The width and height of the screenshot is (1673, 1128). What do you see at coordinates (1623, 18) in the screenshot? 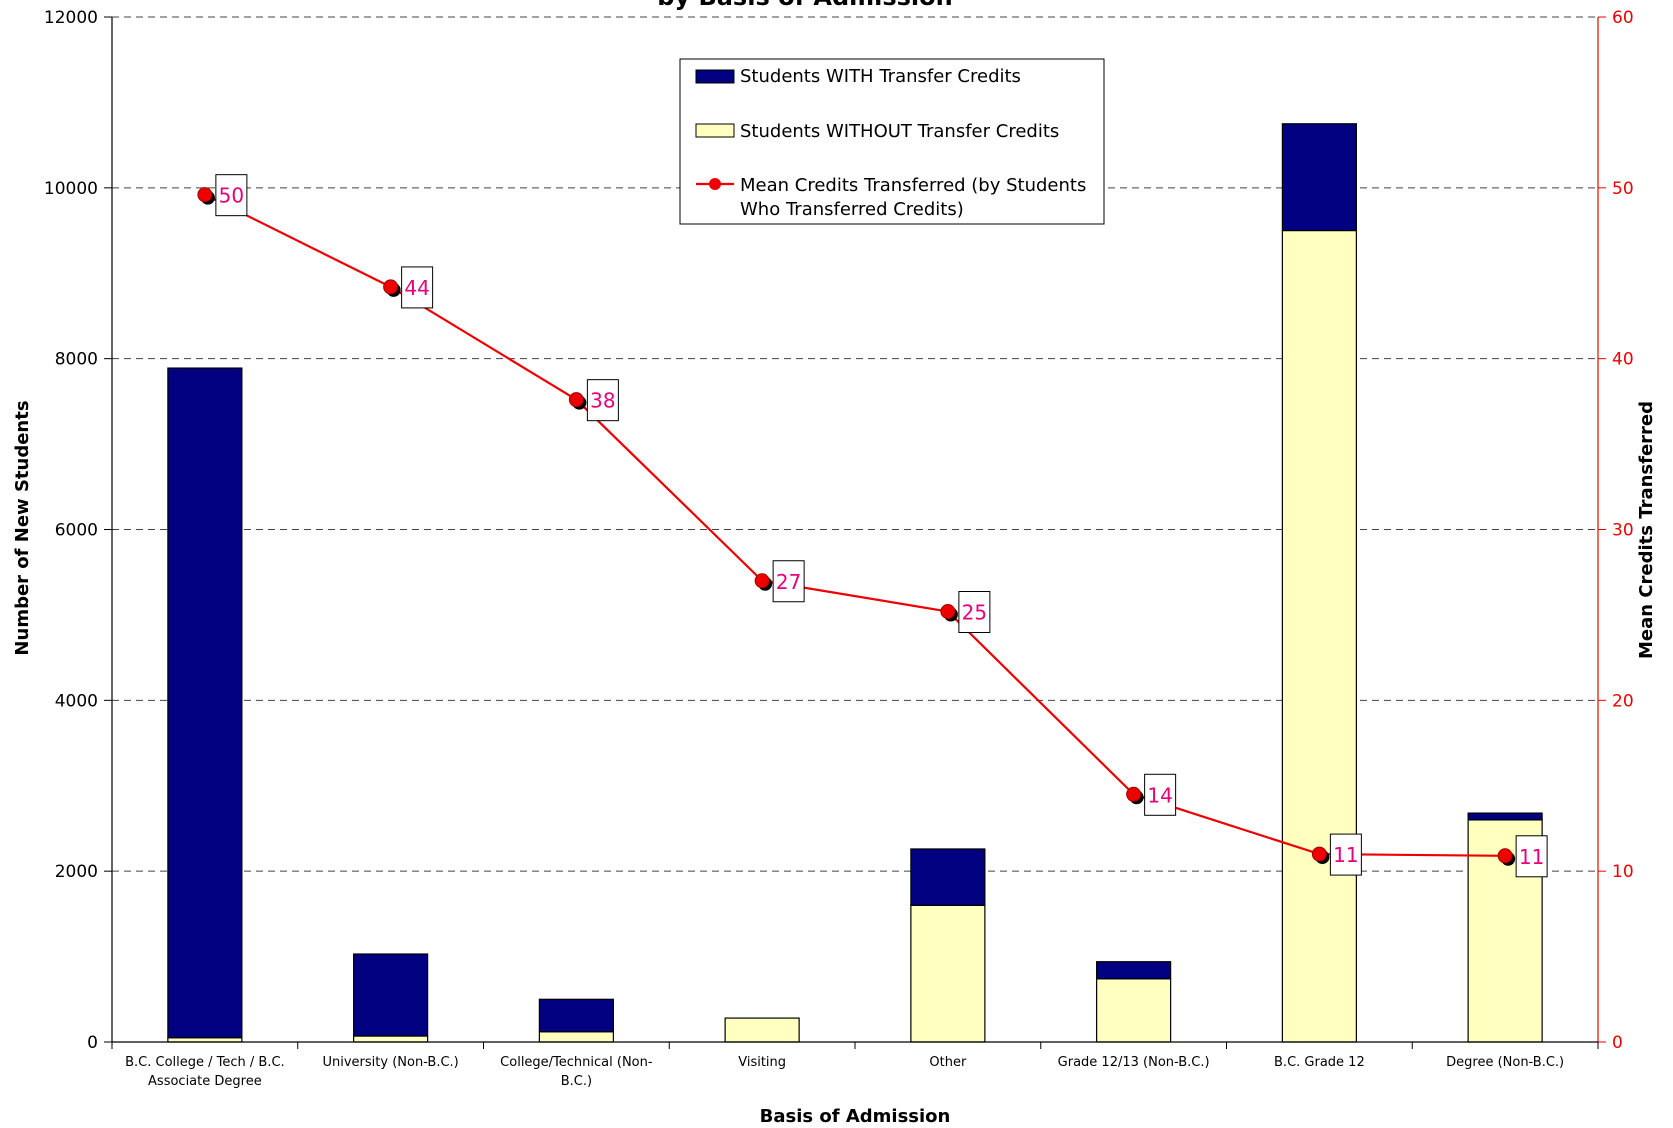
I see `y2-tick-label: 60` at bounding box center [1623, 18].